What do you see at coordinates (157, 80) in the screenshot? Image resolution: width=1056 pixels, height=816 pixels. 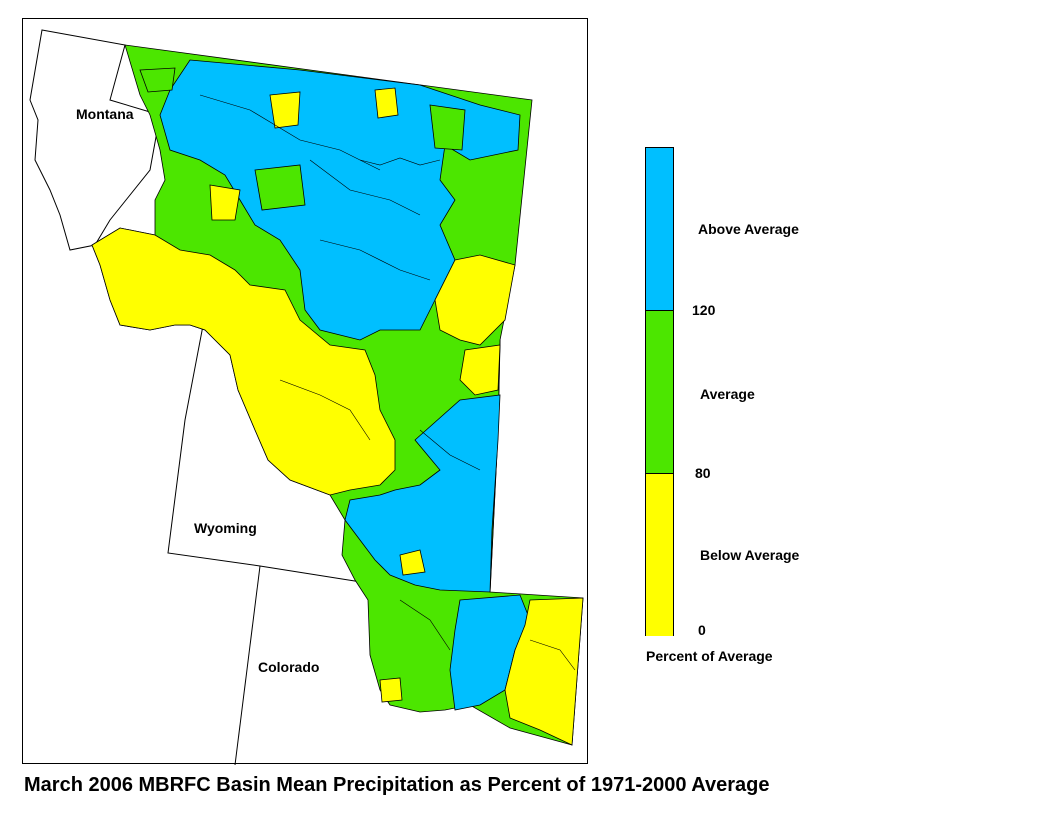 I see `basin-average-patch3` at bounding box center [157, 80].